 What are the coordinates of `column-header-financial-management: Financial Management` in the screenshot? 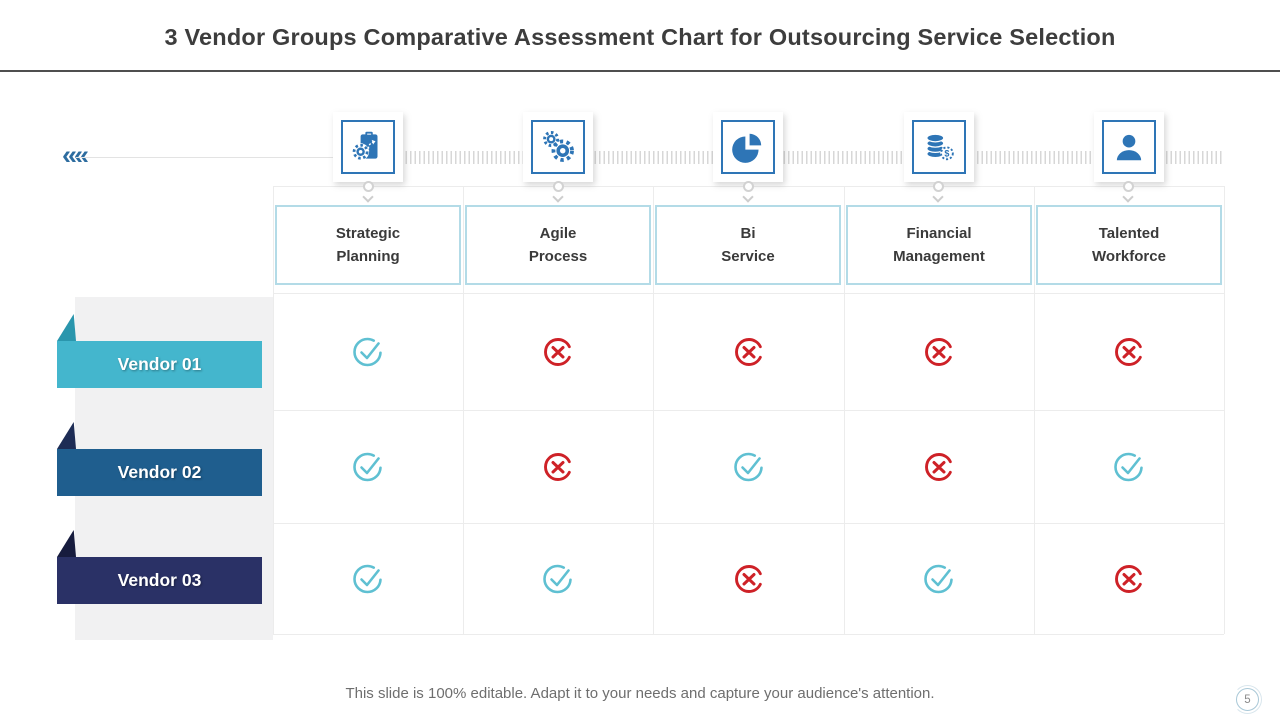 It's located at (939, 245).